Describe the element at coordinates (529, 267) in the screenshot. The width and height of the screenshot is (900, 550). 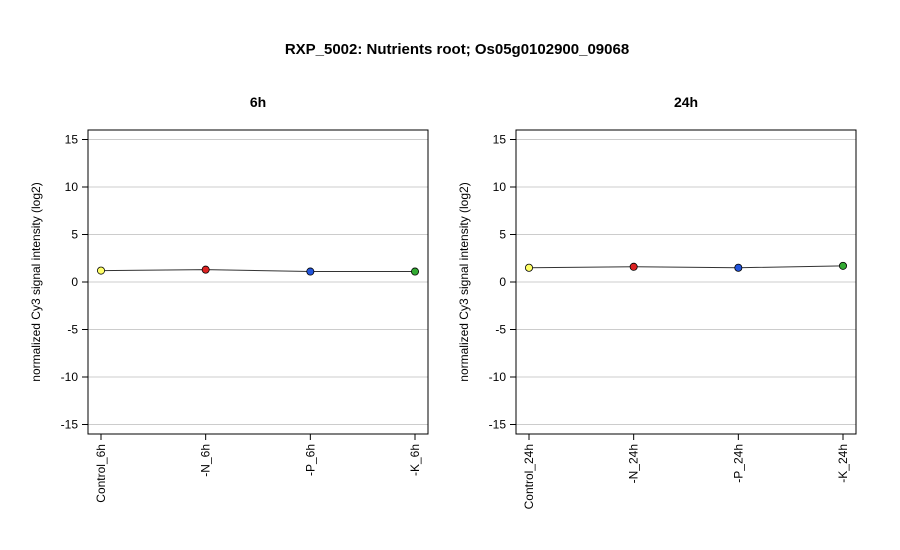
I see `data-point-Control_24h` at that location.